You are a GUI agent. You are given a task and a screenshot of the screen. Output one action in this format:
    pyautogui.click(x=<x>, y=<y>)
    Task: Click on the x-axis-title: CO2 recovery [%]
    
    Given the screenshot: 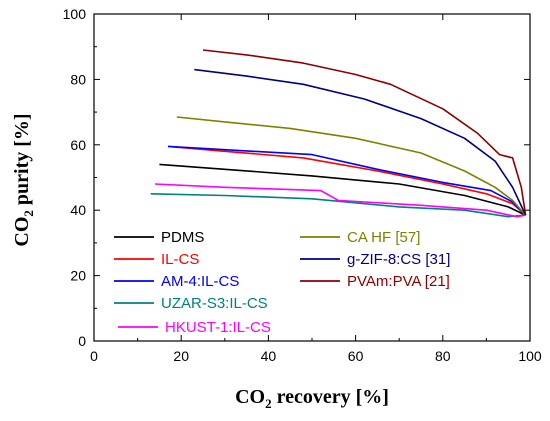 What is the action you would take?
    pyautogui.click(x=312, y=398)
    